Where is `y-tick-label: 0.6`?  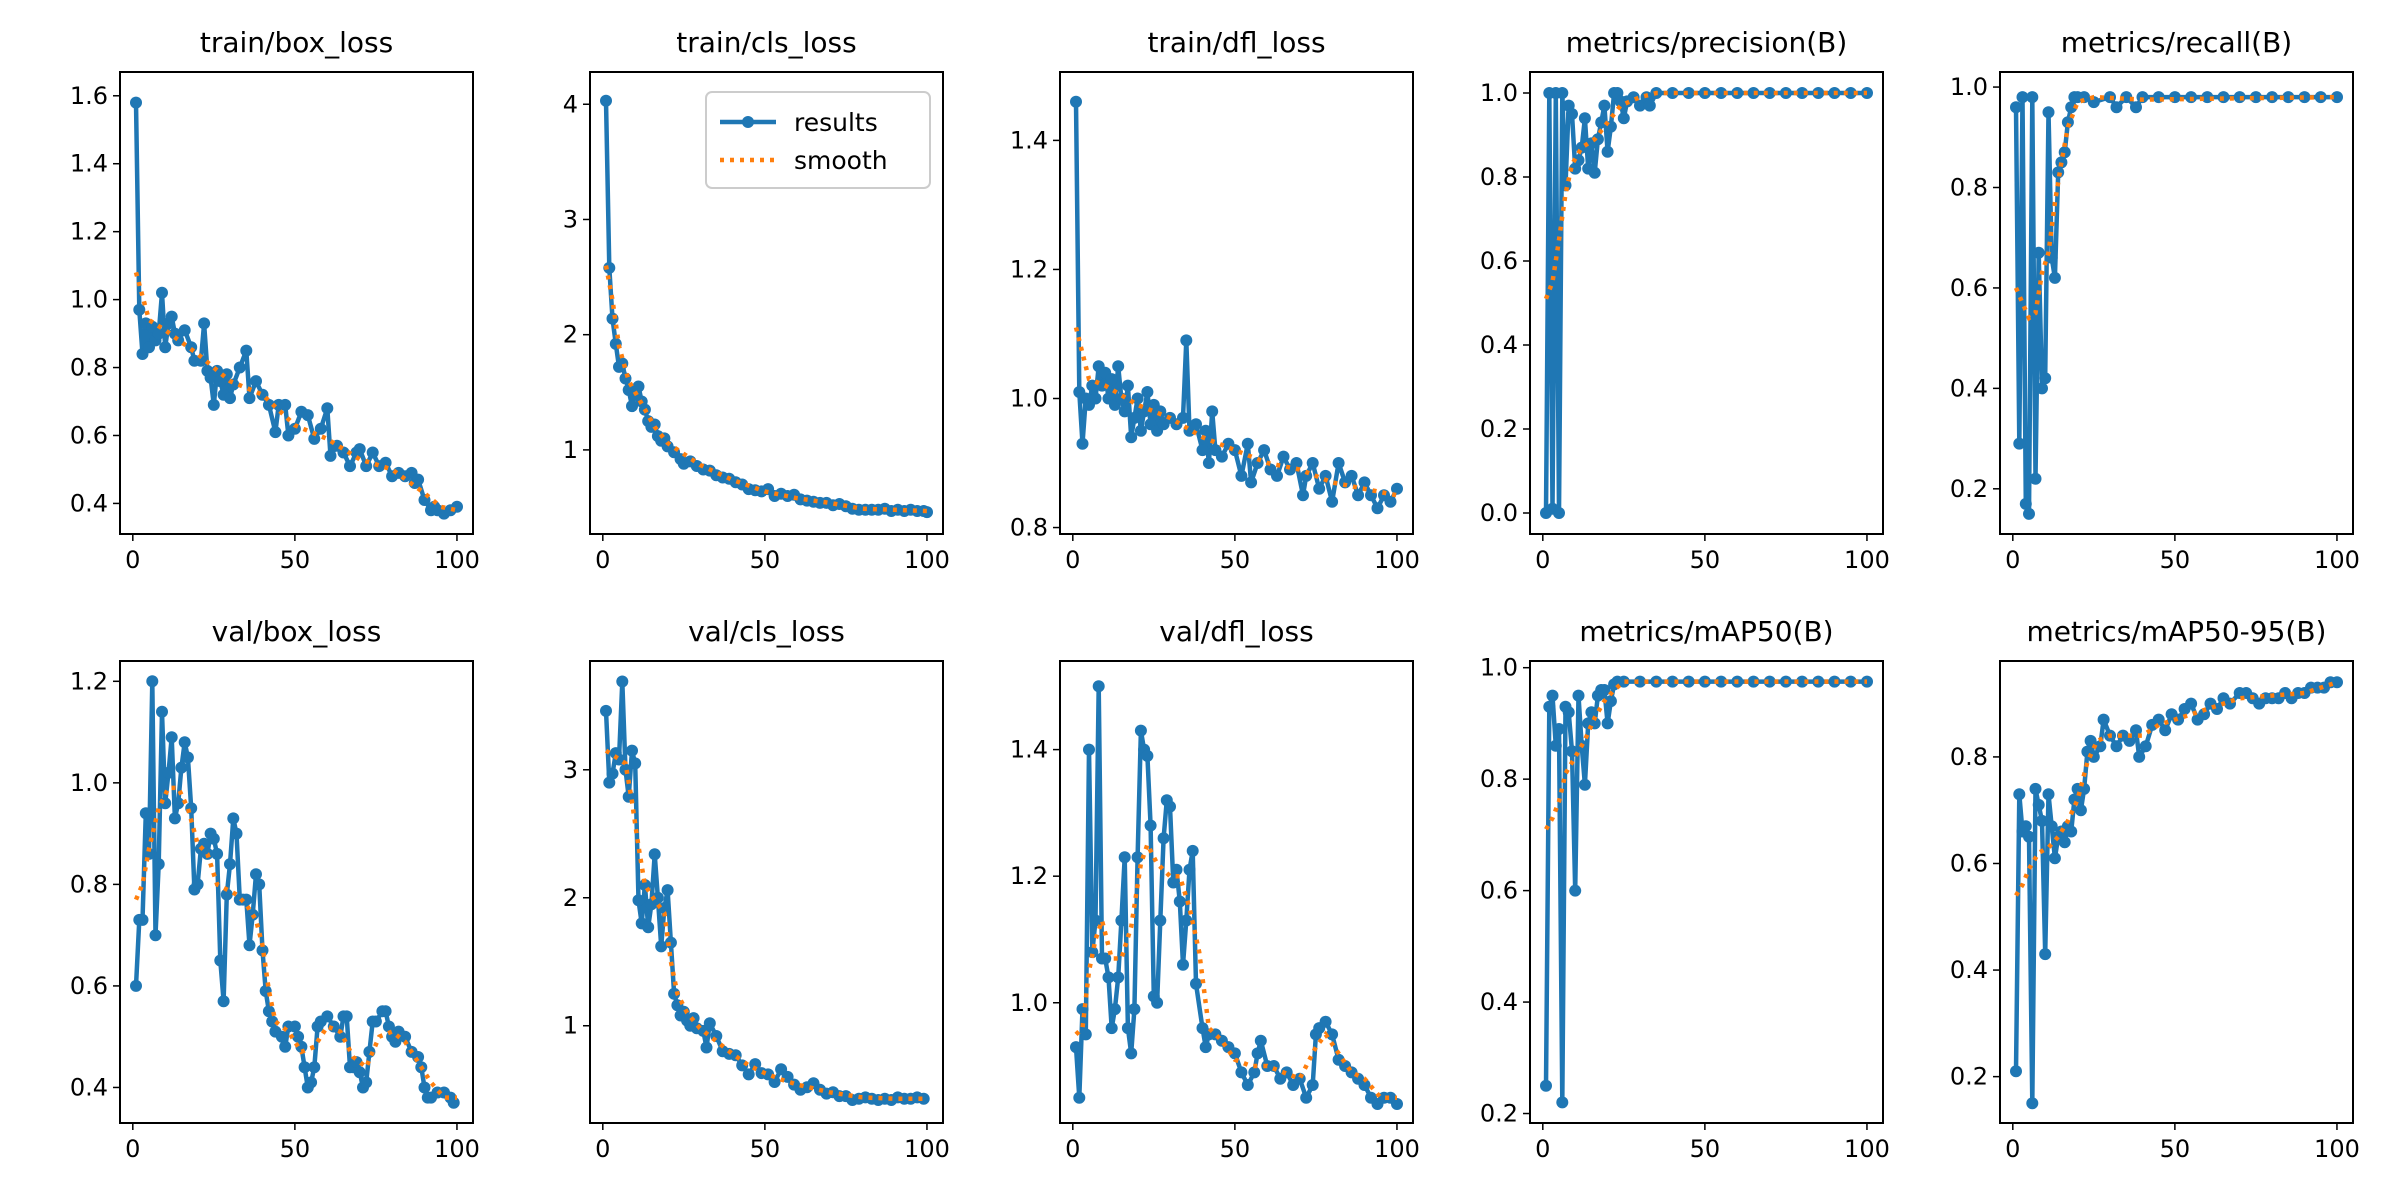 y-tick-label: 0.6 is located at coordinates (1499, 891).